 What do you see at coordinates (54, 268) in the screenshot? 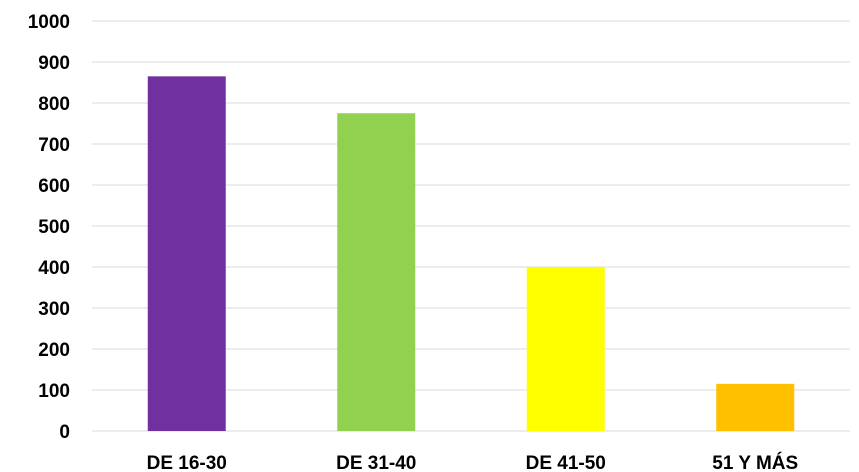
I see `y-tick-label: 400` at bounding box center [54, 268].